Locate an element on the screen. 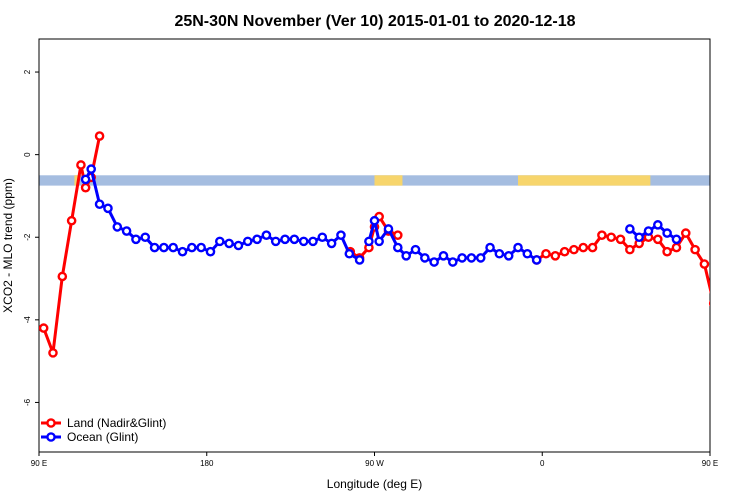  y-axis-label: XCO2 - MLO trend (ppm) is located at coordinates (8, 245).